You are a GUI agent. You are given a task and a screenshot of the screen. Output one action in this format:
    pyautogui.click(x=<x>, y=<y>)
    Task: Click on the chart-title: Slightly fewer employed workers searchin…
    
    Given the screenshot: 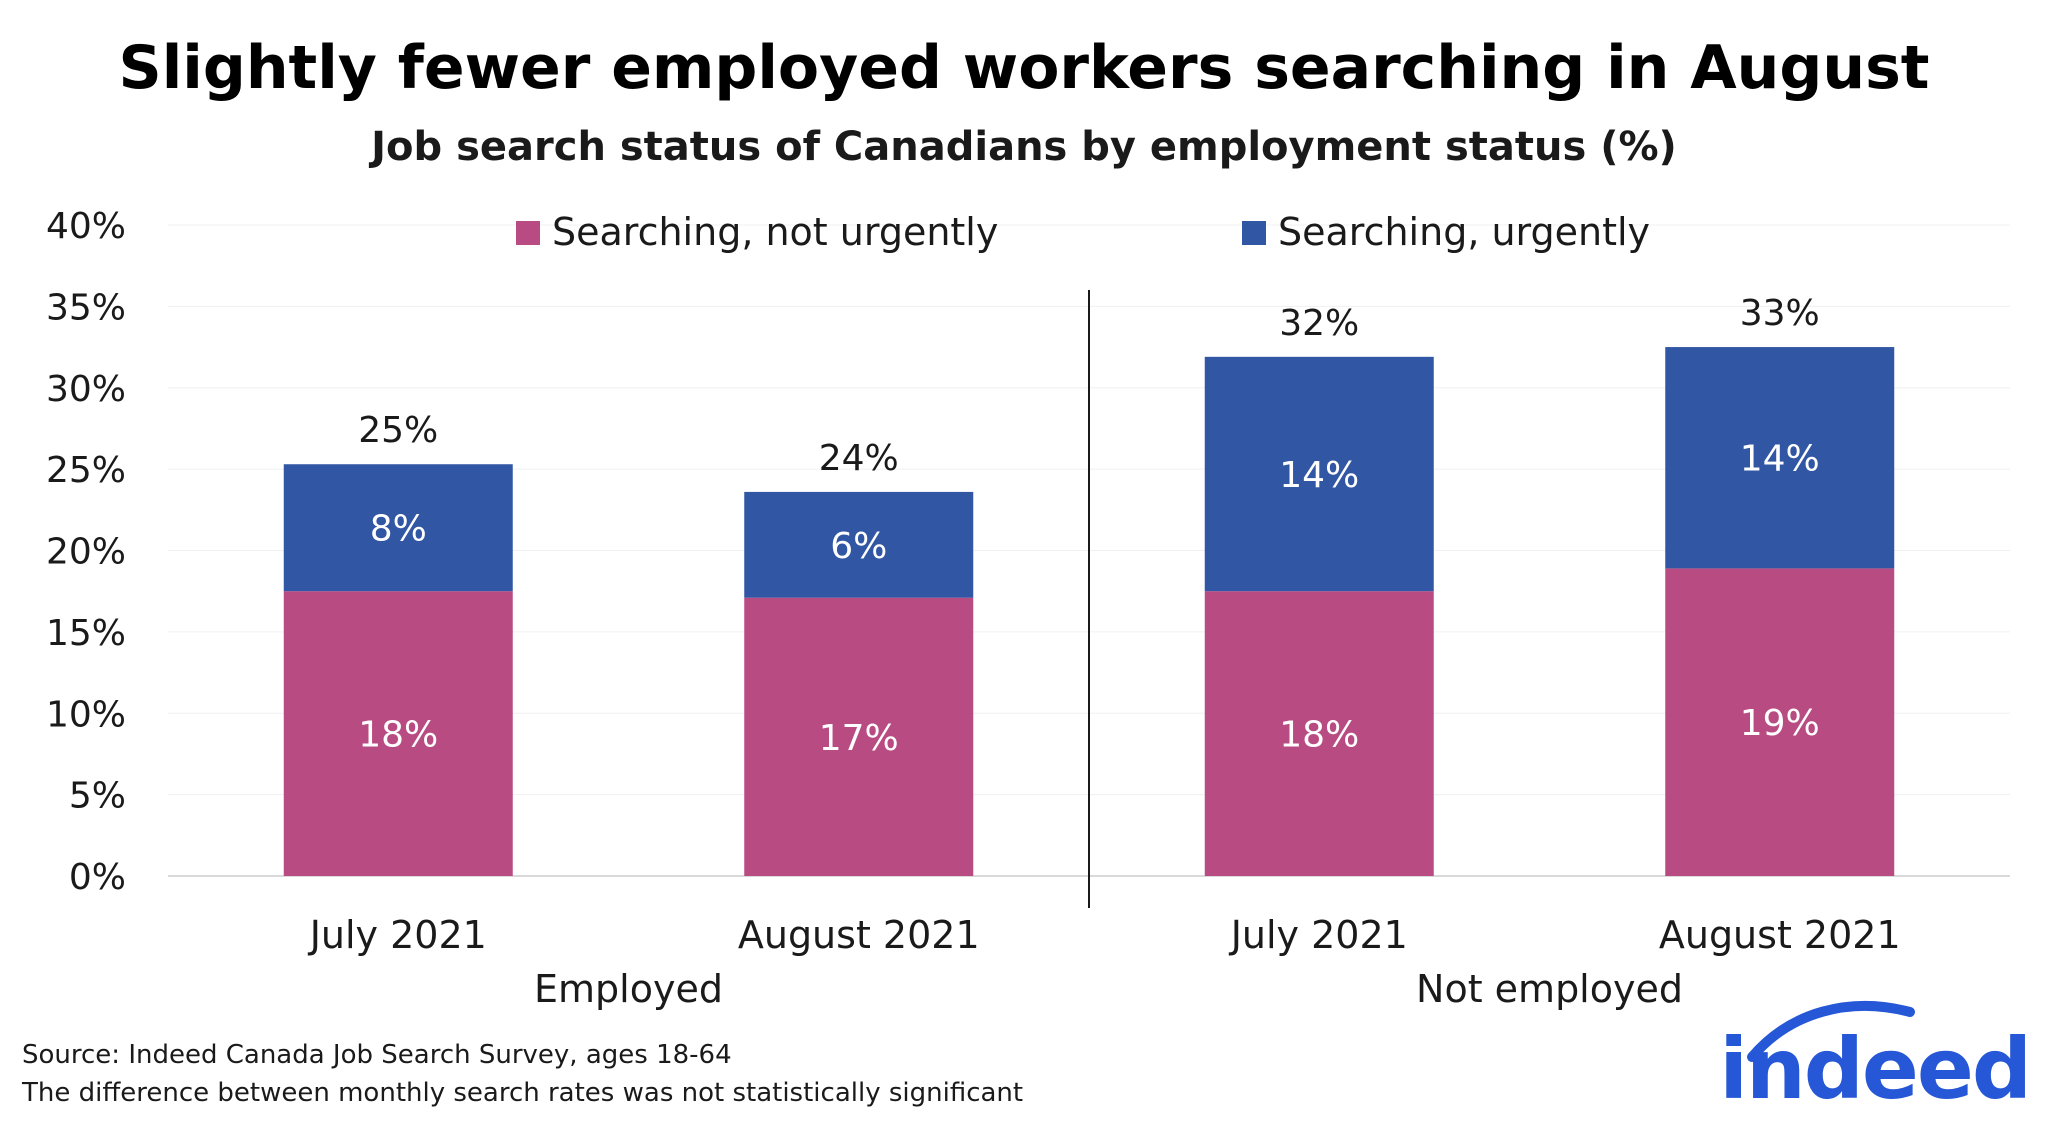 What is the action you would take?
    pyautogui.click(x=1024, y=68)
    